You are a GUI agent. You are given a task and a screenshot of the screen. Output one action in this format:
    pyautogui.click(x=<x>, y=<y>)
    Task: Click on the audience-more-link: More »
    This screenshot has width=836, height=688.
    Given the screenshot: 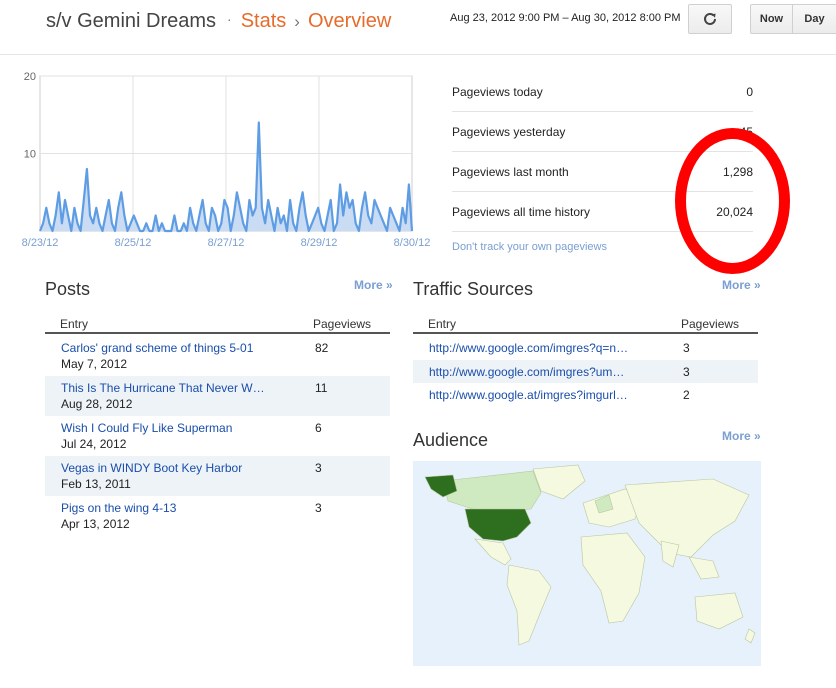 What is the action you would take?
    pyautogui.click(x=741, y=436)
    